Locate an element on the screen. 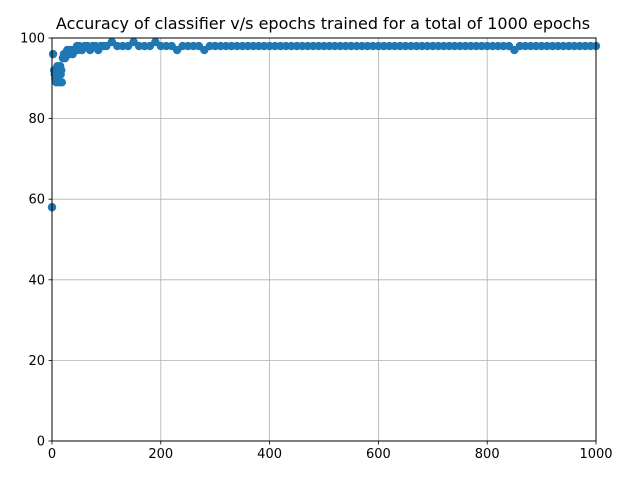 The width and height of the screenshot is (640, 484). x-tick-label: 1000 is located at coordinates (595, 454).